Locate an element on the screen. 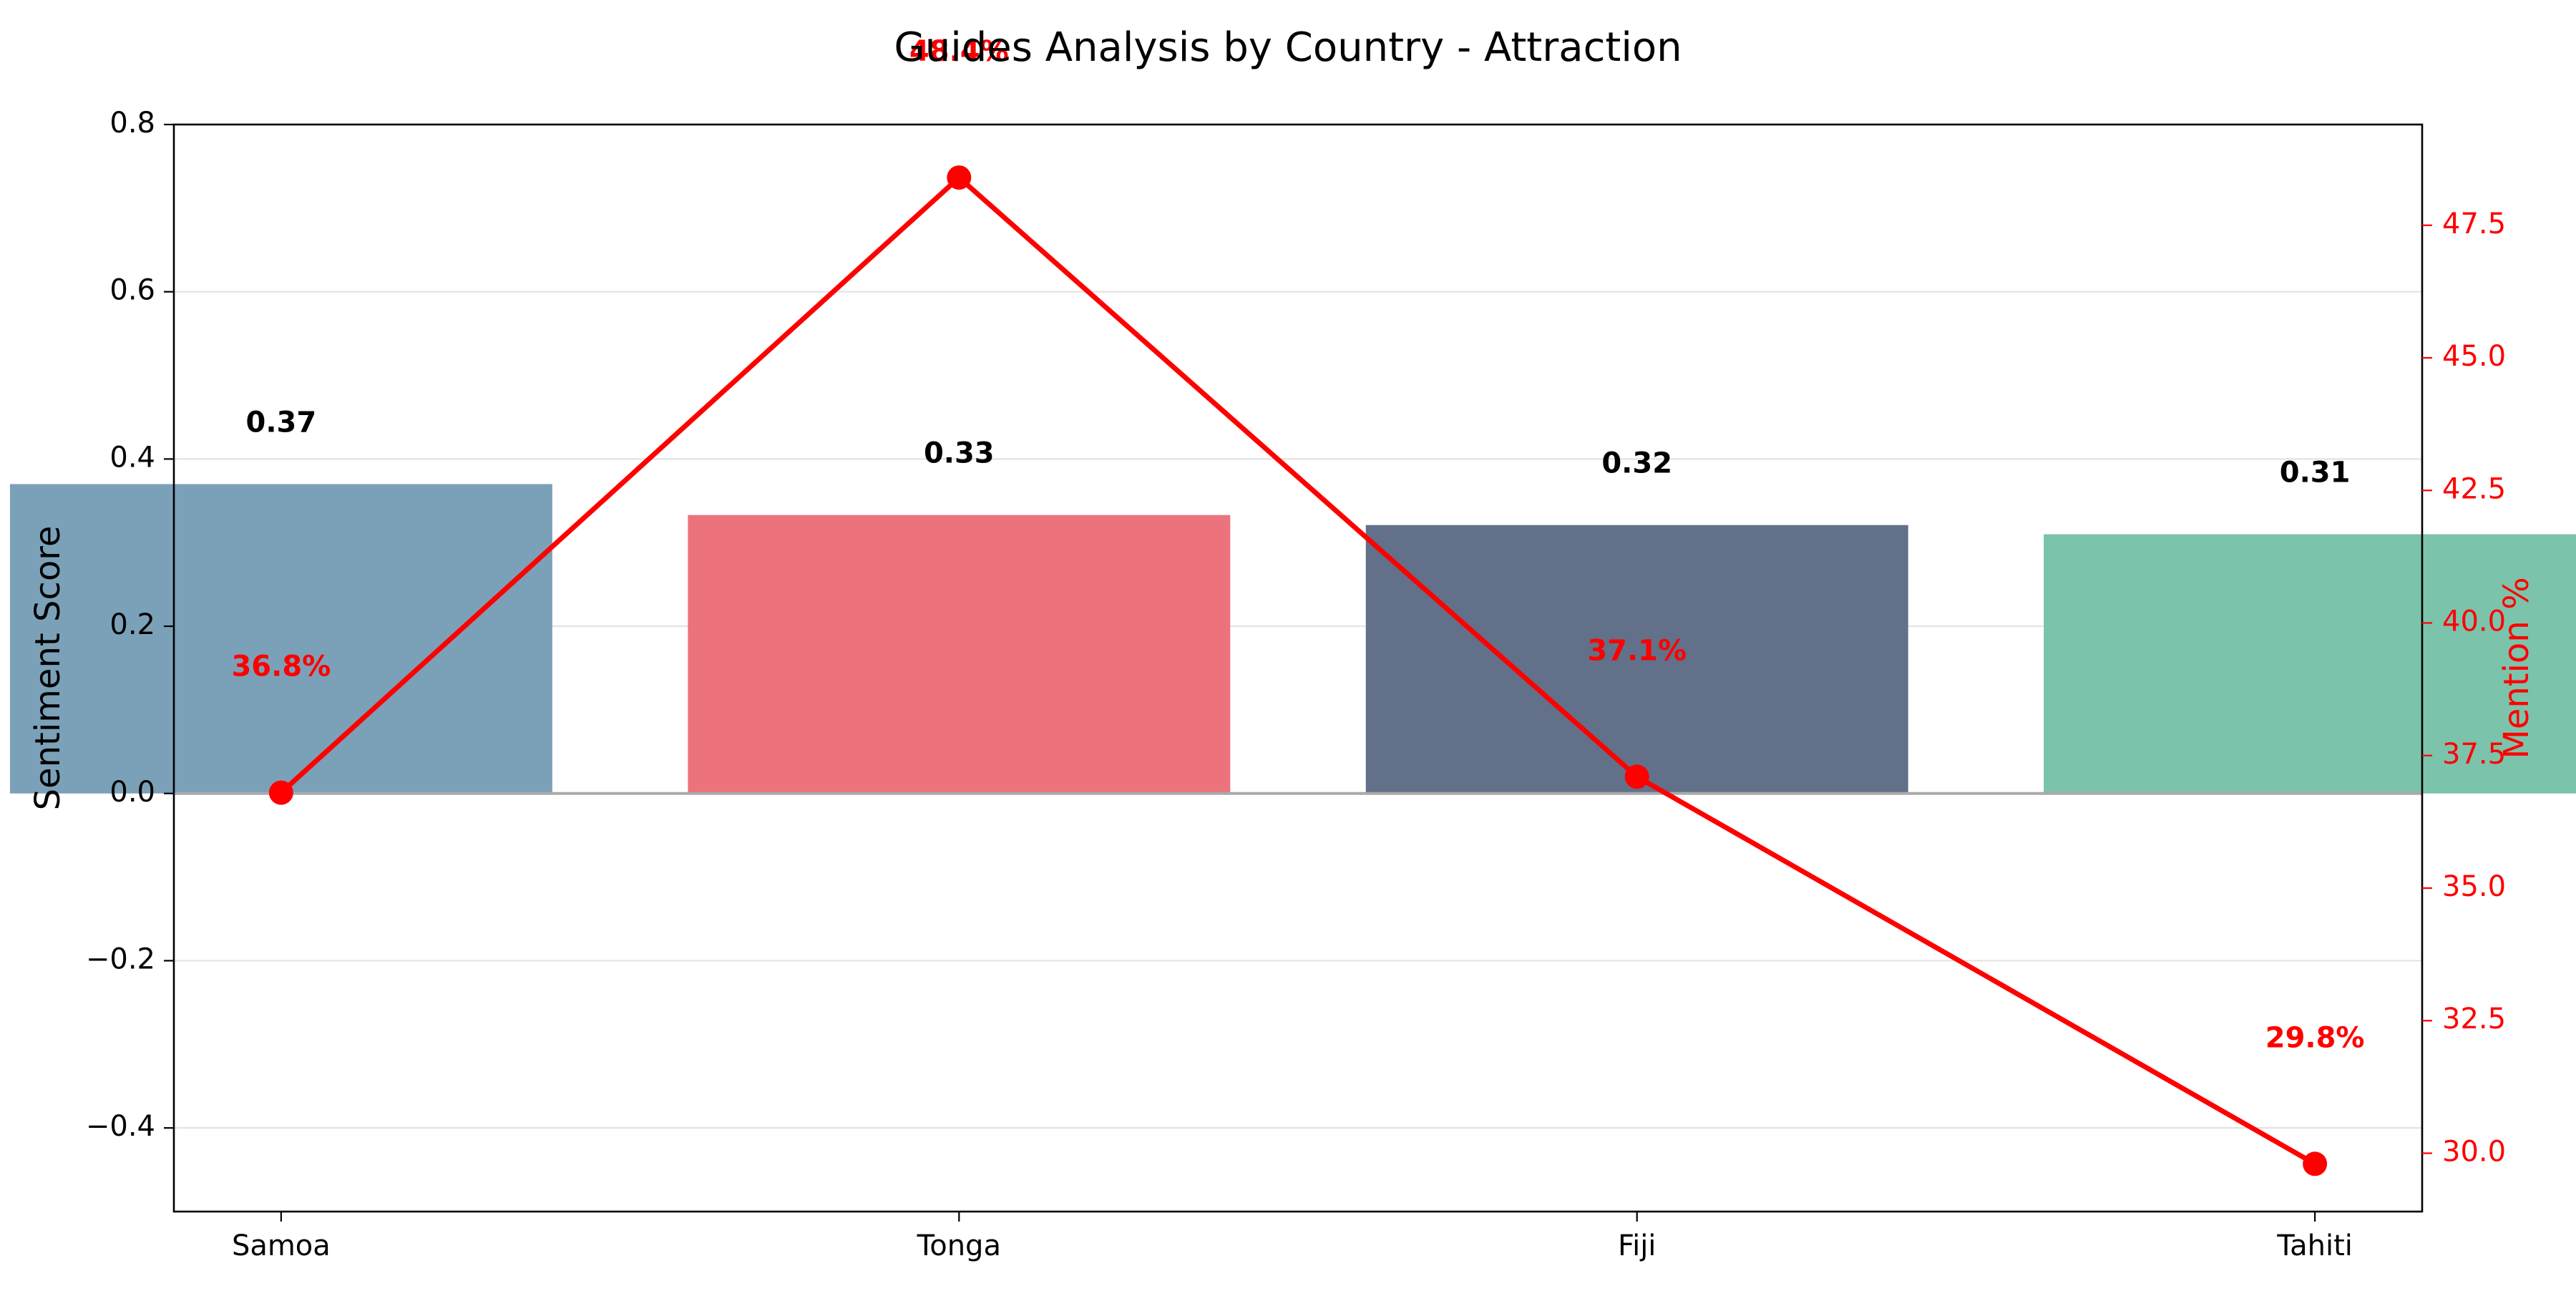 This screenshot has width=2576, height=1291. y-right-tick-label: 47.5 is located at coordinates (2474, 224).